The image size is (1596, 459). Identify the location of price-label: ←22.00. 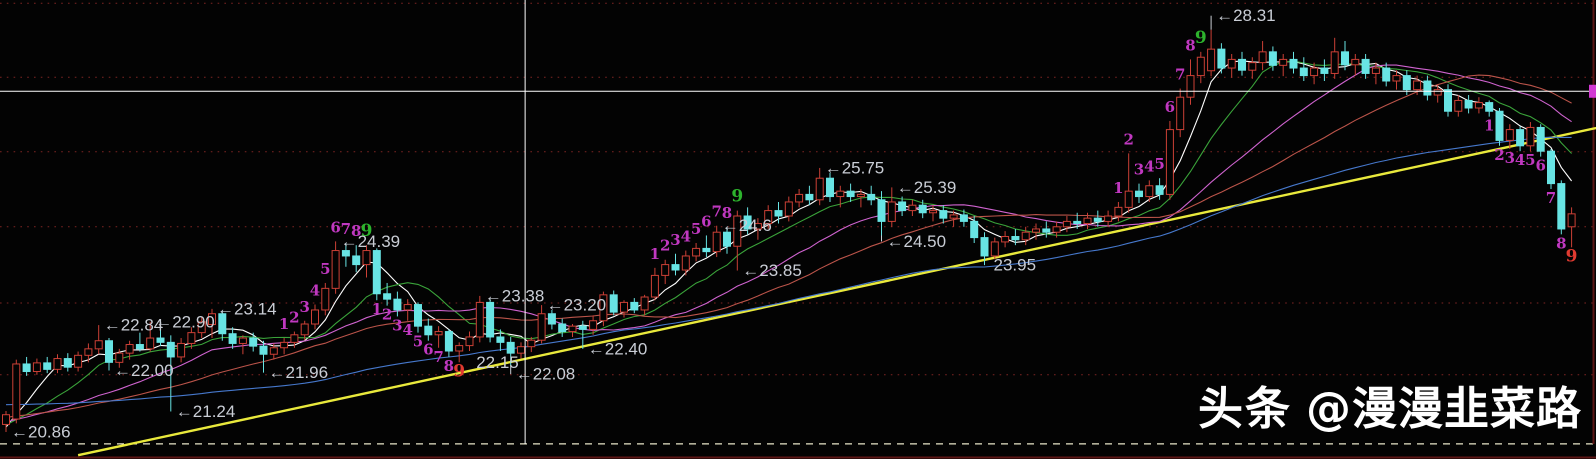
(144, 370).